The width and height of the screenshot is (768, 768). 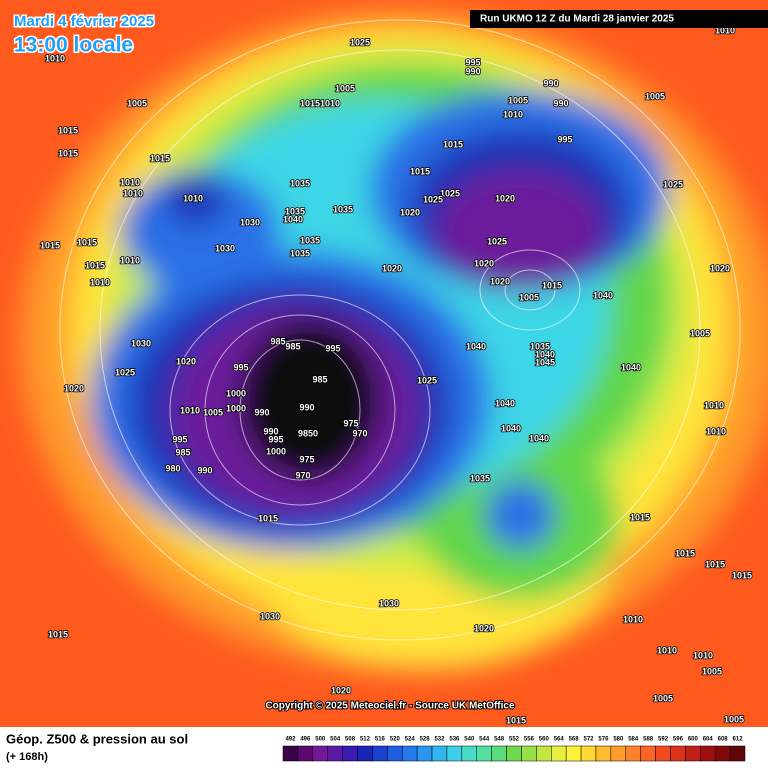 I want to click on colorbar-label: 584, so click(x=633, y=740).